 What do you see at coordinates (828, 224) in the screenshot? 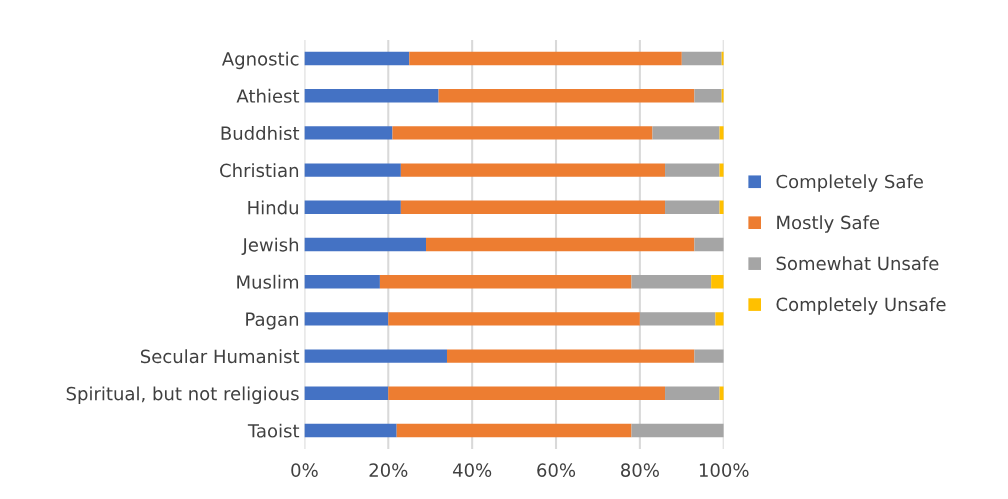
I see `legend-label: Mostly Safe` at bounding box center [828, 224].